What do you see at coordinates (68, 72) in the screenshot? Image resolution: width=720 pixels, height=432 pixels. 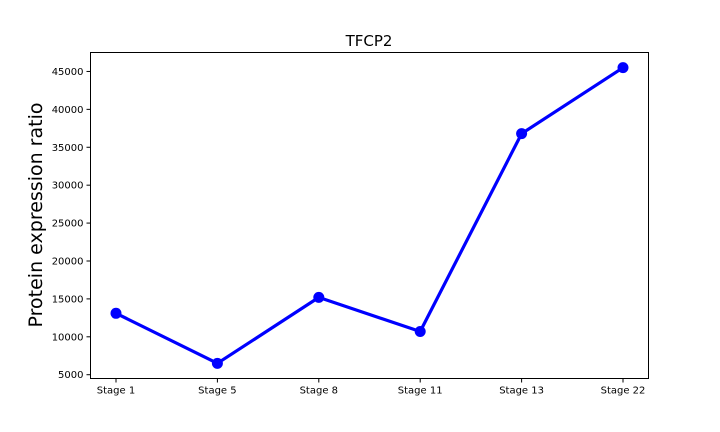 I see `y-tick-label: 45000` at bounding box center [68, 72].